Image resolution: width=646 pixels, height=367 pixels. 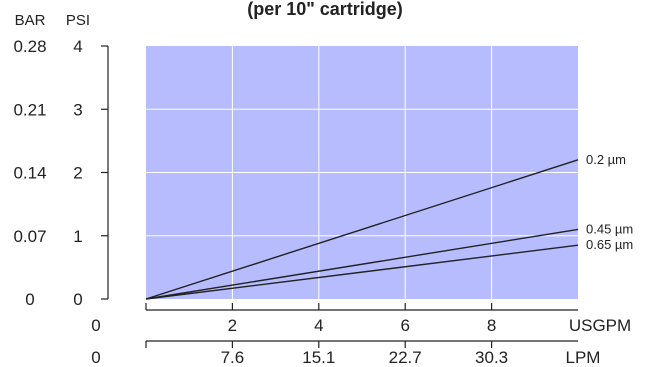 I want to click on lpm-unit-label: LPM, so click(x=583, y=357).